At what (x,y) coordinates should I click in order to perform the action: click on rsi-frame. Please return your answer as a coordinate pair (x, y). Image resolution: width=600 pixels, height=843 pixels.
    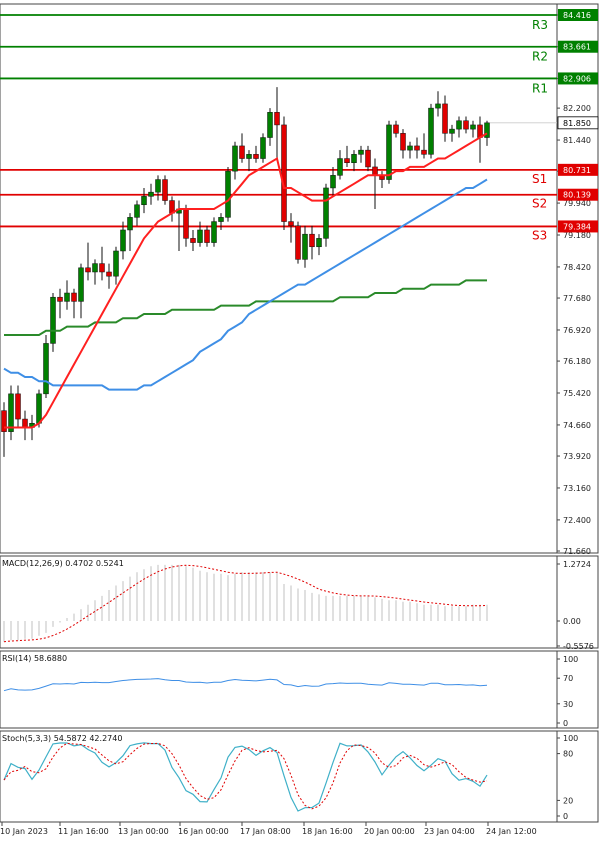
    Looking at the image, I should click on (299, 689).